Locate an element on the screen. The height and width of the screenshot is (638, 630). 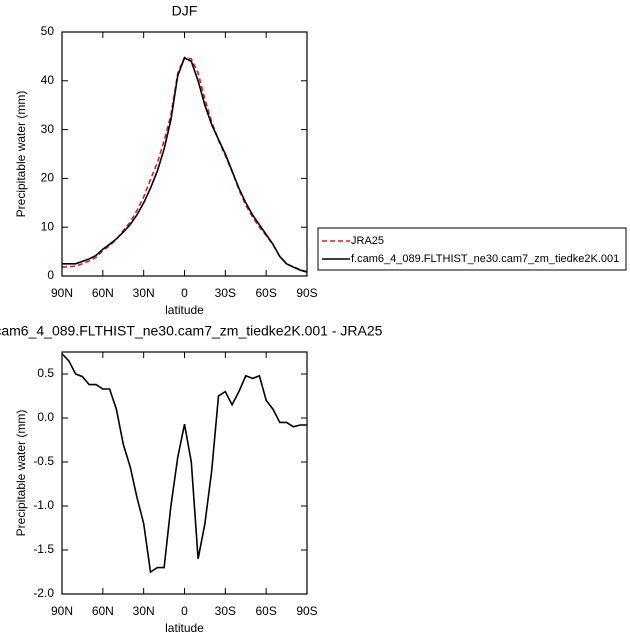
y-tick-label: 50 is located at coordinates (48, 31).